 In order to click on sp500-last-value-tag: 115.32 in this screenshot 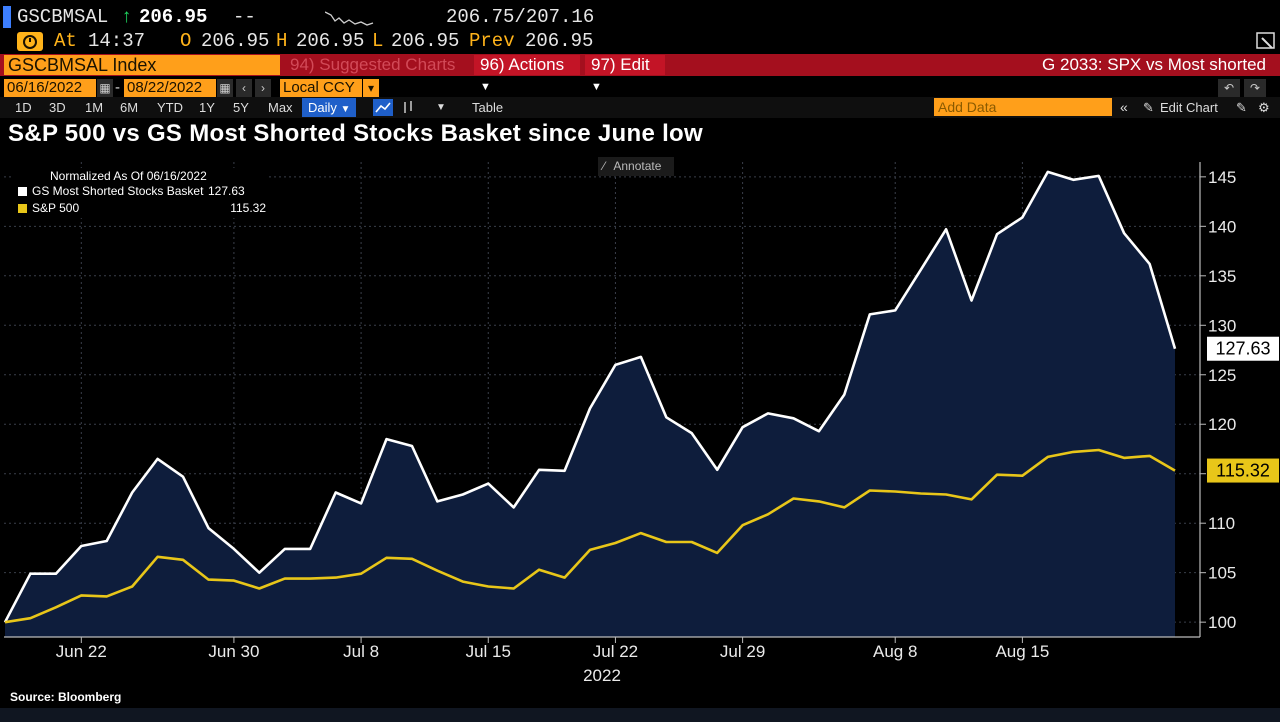, I will do `click(1243, 470)`.